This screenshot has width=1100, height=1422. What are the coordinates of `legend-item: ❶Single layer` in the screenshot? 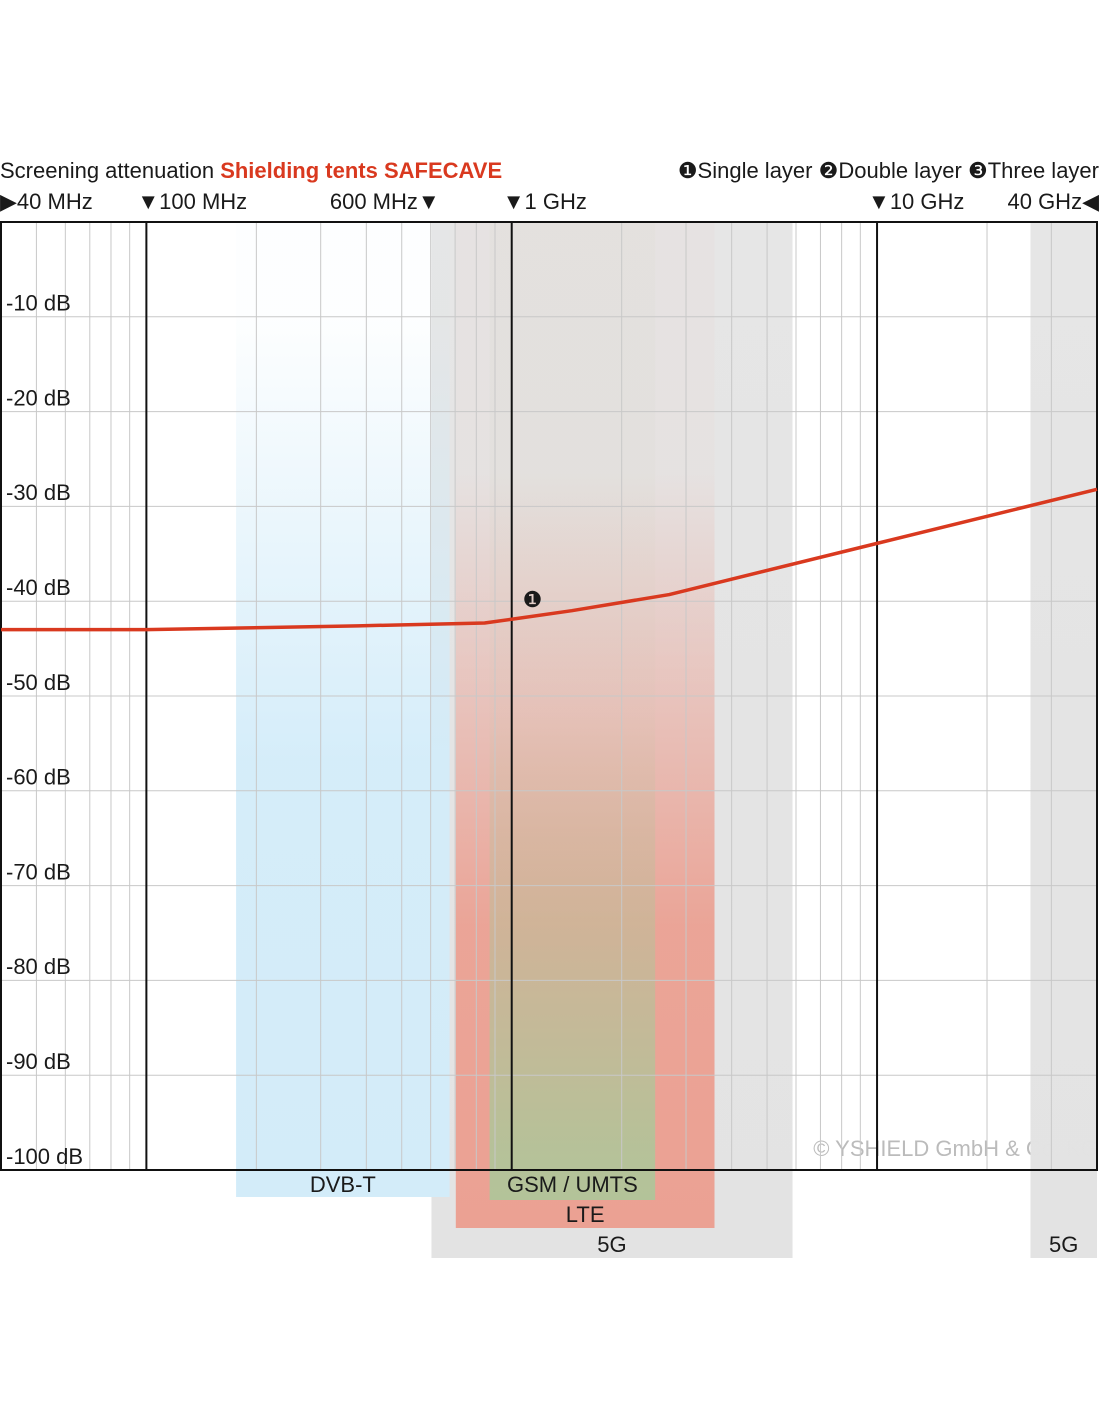 It's located at (745, 170).